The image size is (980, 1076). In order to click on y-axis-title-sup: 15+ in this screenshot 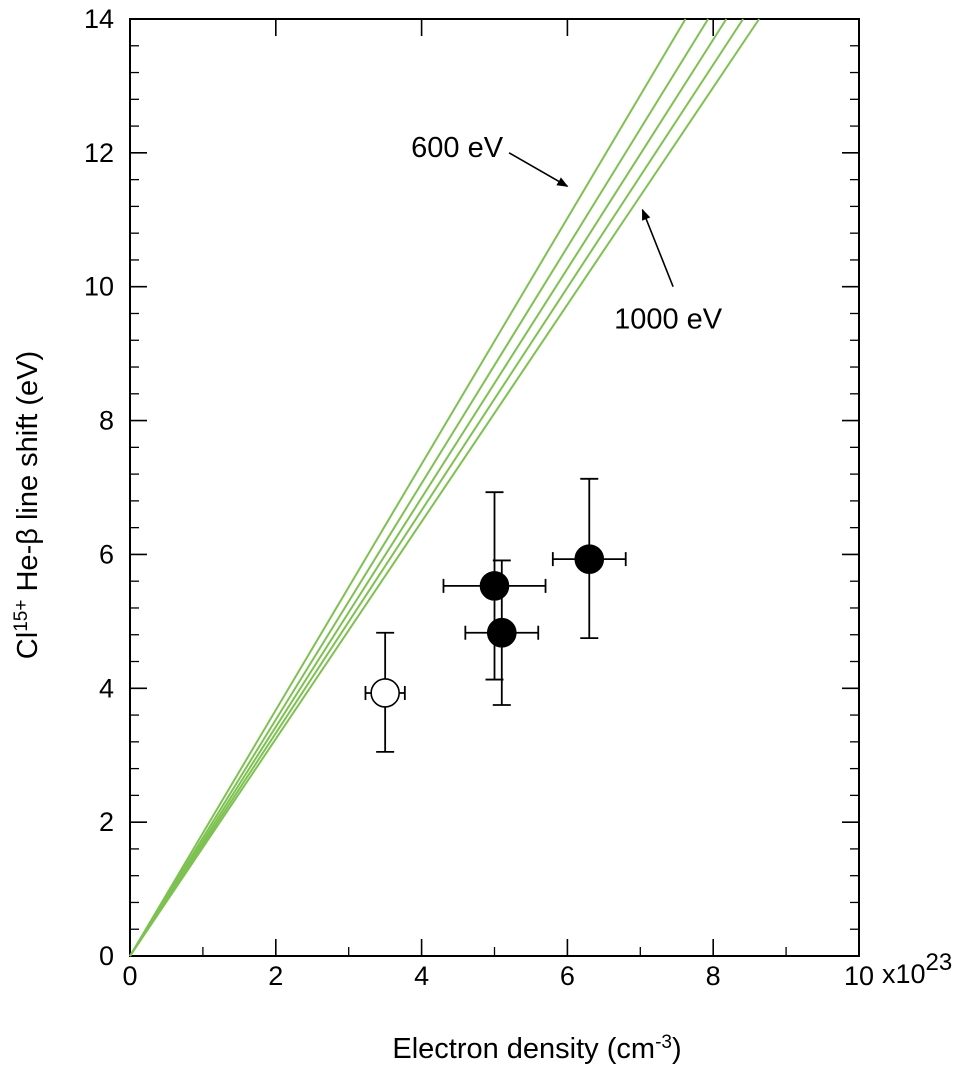, I will do `click(21, 616)`.